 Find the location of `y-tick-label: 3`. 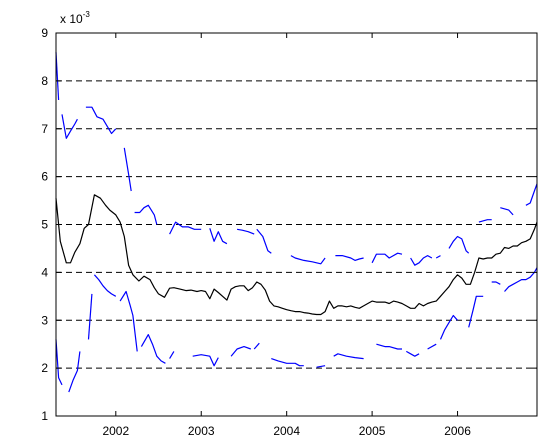

y-tick-label: 3 is located at coordinates (44, 320).